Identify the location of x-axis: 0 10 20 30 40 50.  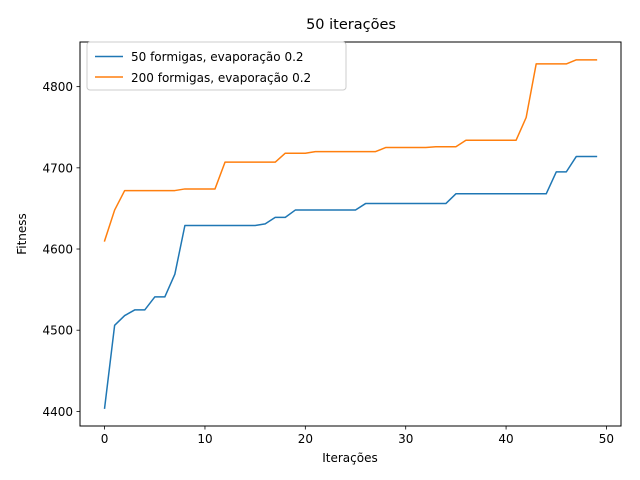
(357, 436).